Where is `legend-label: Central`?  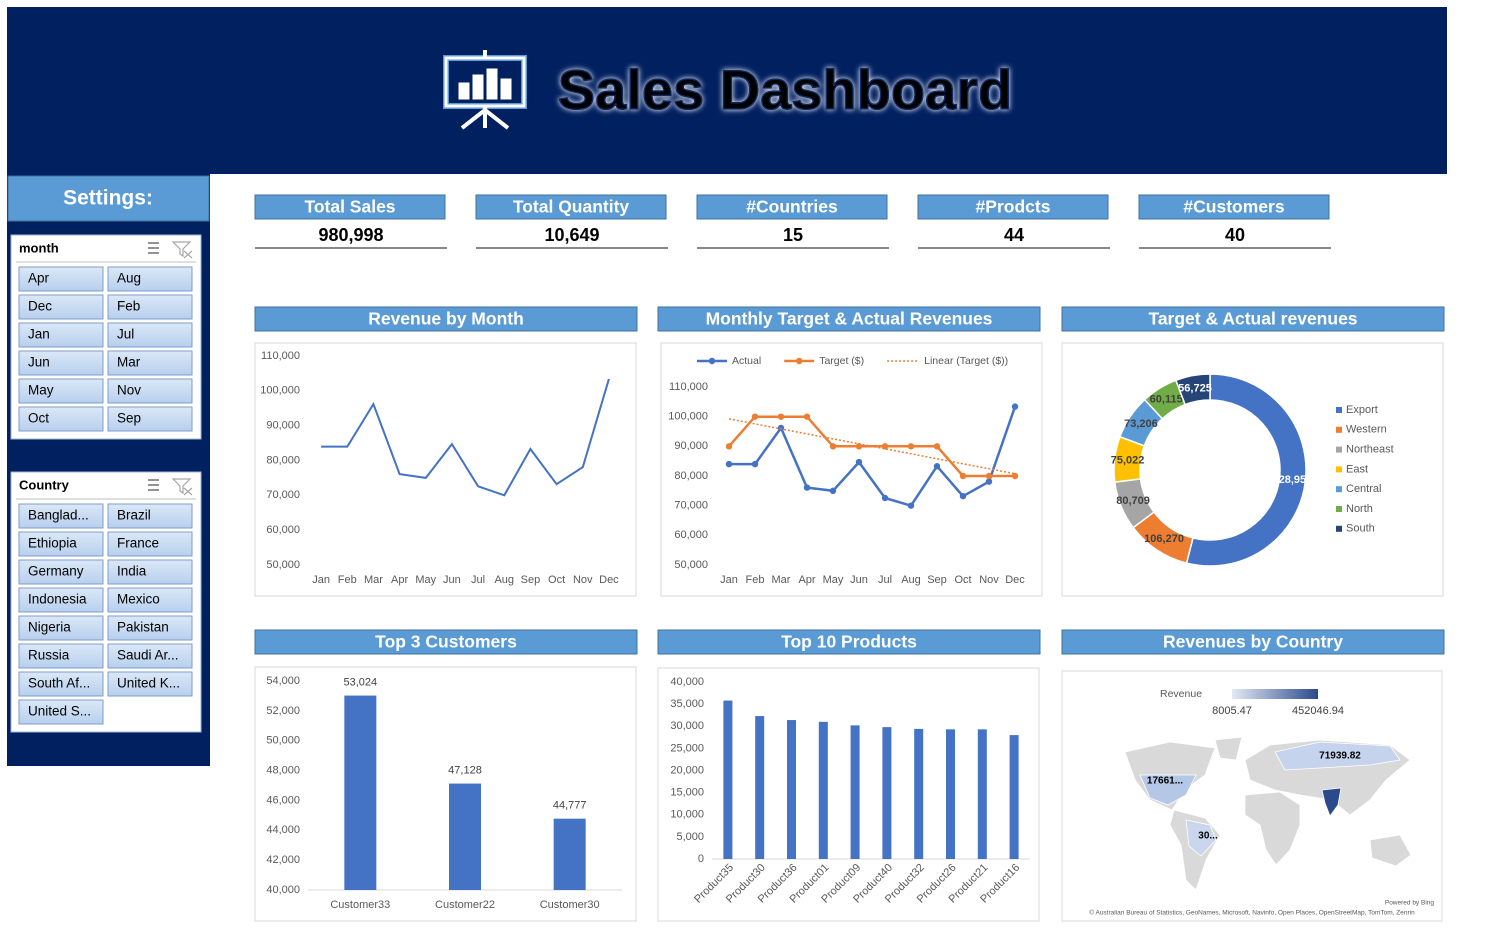 legend-label: Central is located at coordinates (1363, 489).